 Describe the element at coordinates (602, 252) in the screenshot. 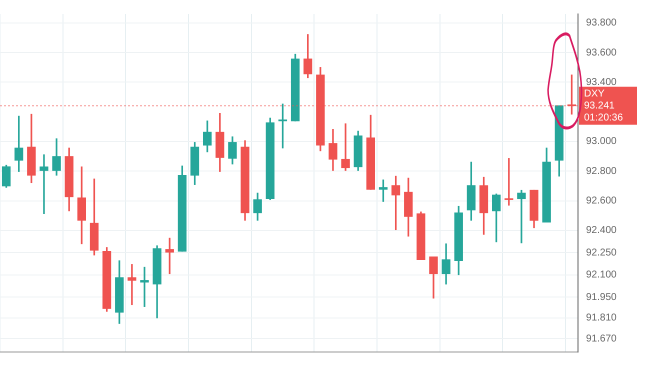

I see `y-tick-label: 92.250` at that location.